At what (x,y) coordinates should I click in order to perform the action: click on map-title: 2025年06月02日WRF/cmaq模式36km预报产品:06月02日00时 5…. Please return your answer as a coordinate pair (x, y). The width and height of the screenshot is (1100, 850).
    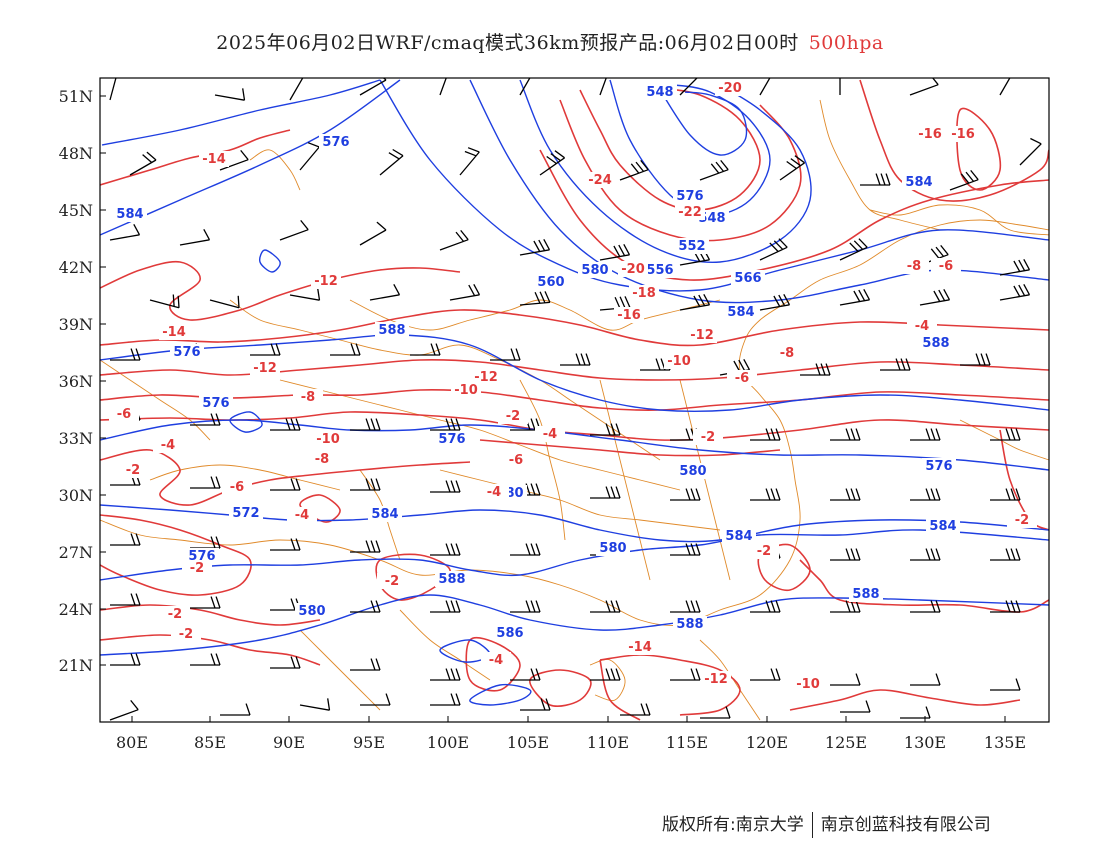
    Looking at the image, I should click on (550, 41).